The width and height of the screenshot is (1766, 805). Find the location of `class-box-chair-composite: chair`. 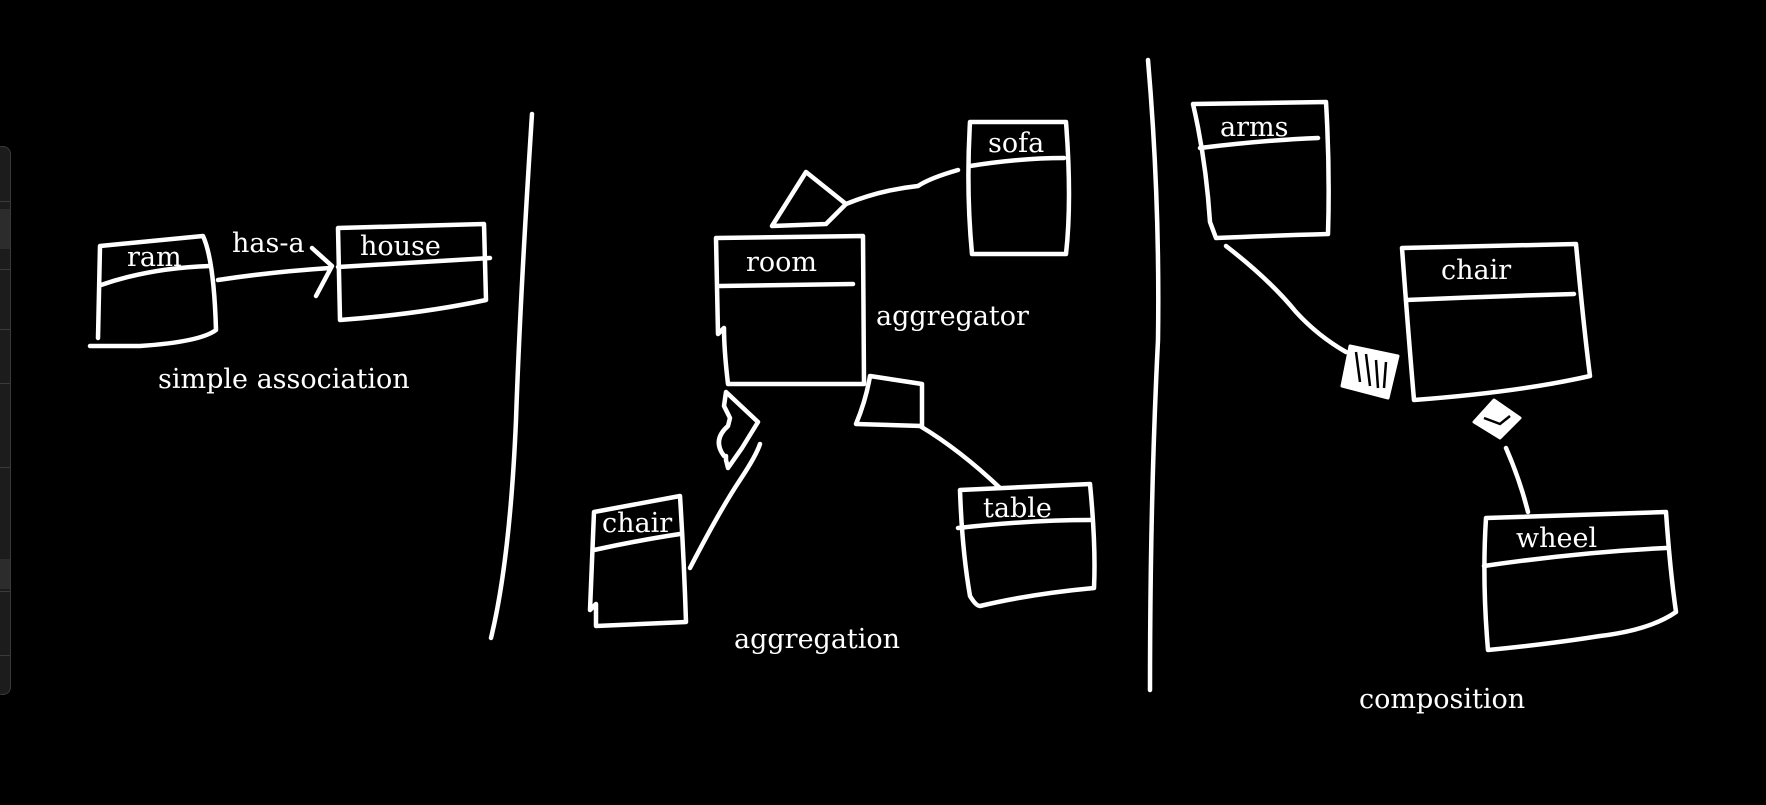

class-box-chair-composite: chair is located at coordinates (1496, 322).